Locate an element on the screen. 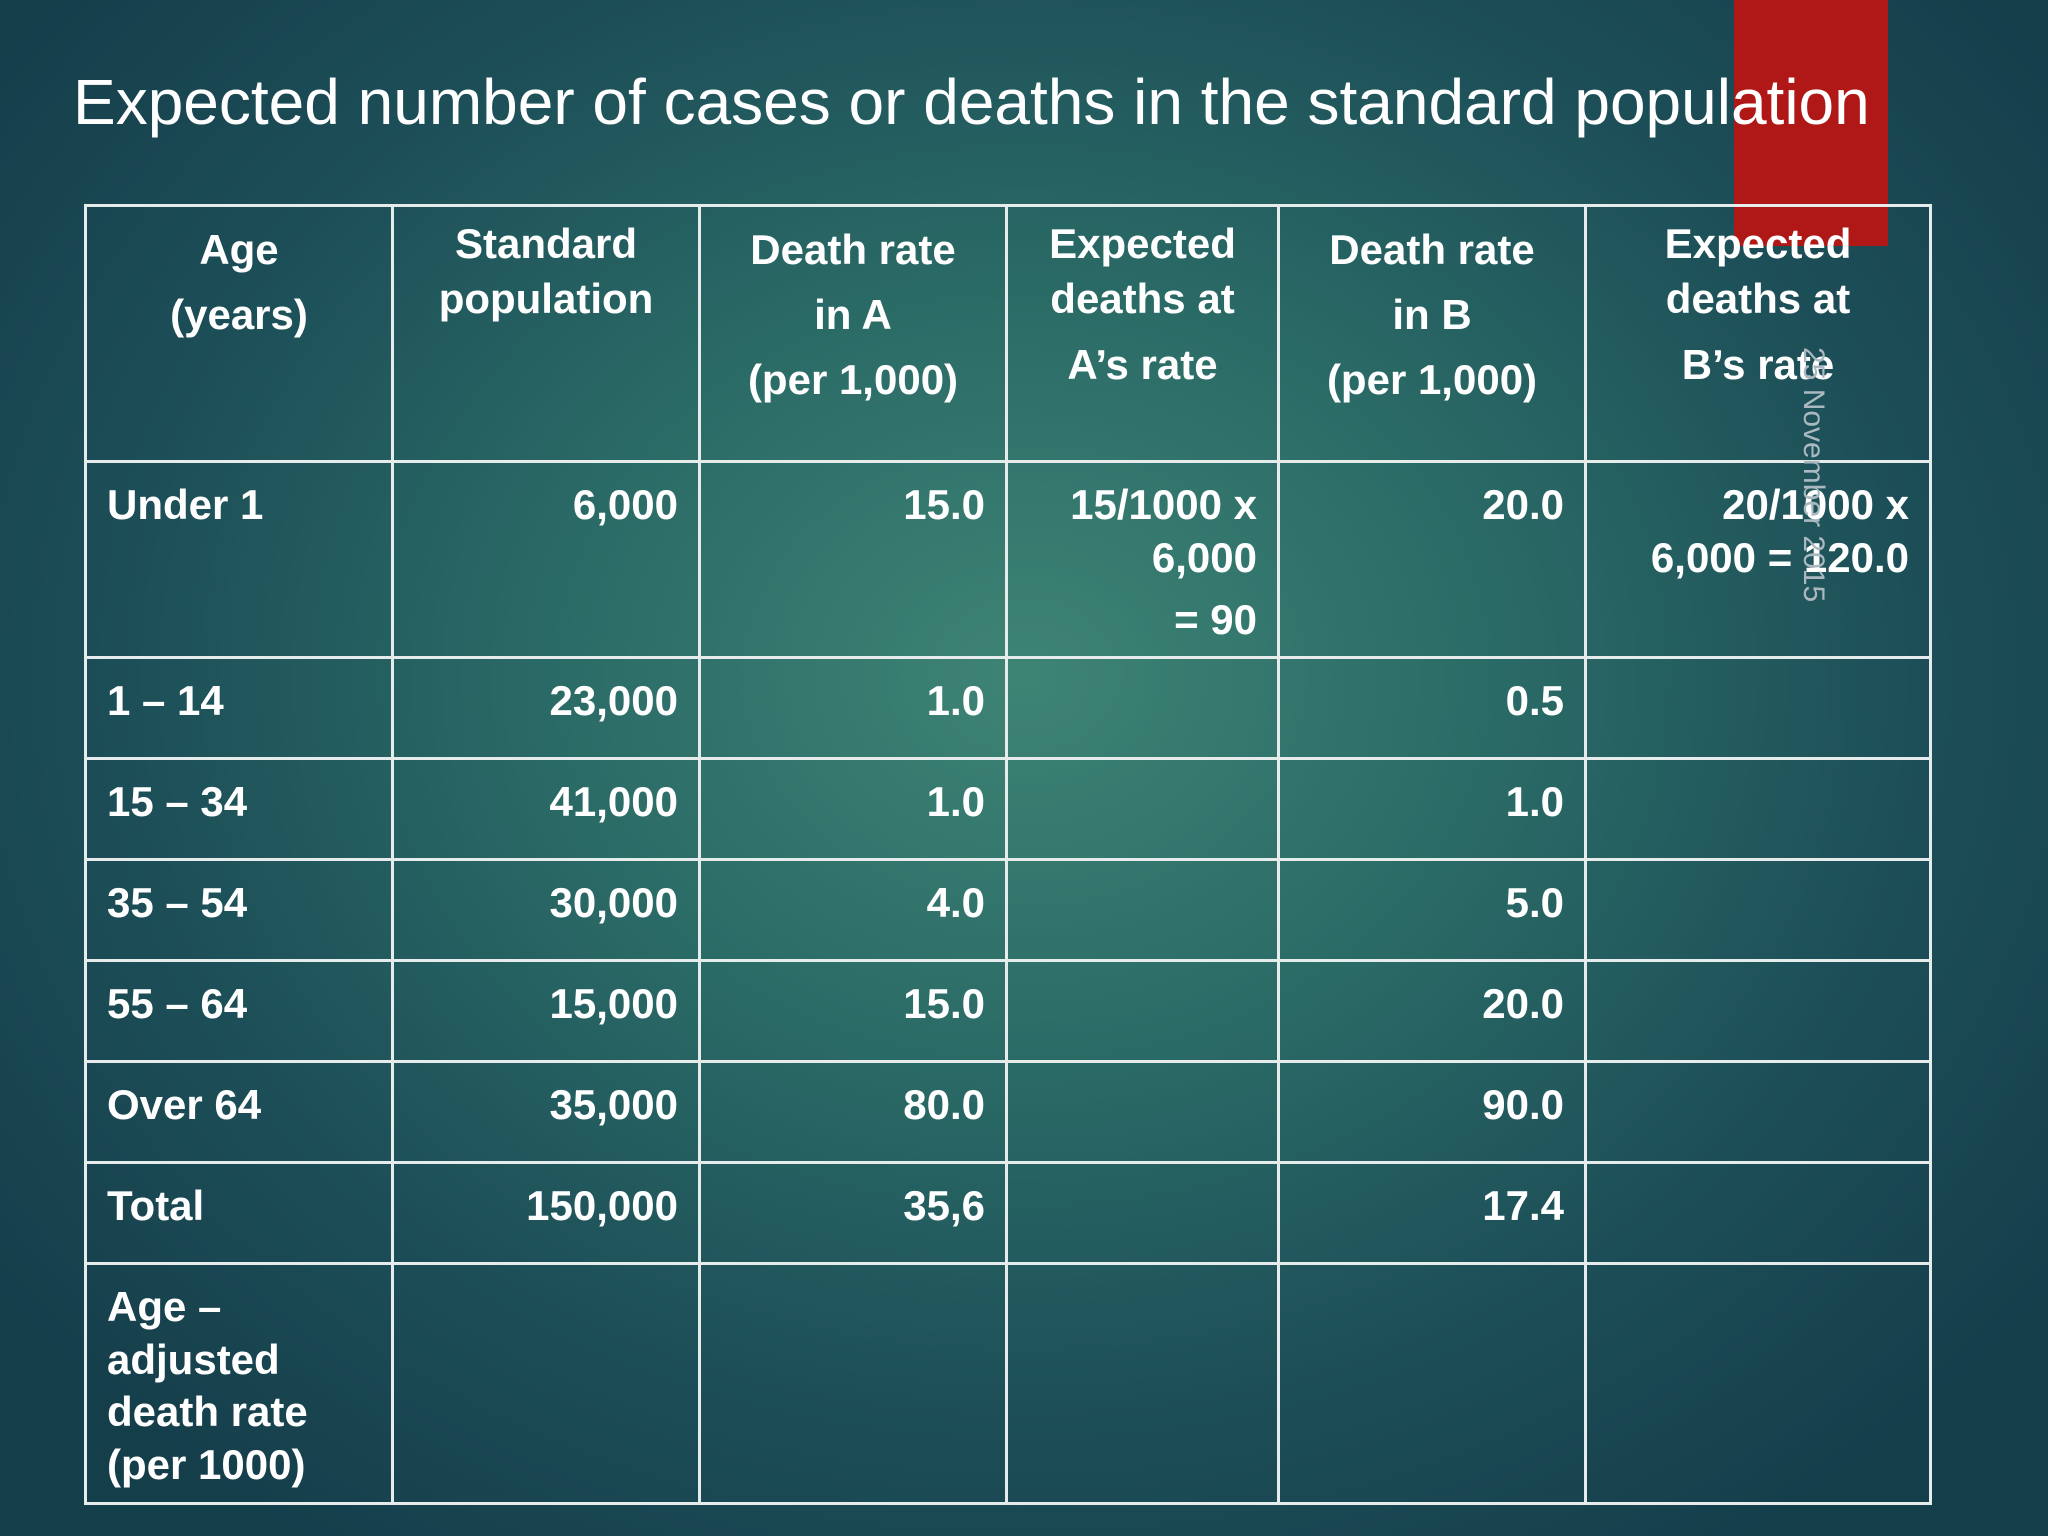 The height and width of the screenshot is (1536, 2048). age-cell: 1 – 14 is located at coordinates (239, 708).